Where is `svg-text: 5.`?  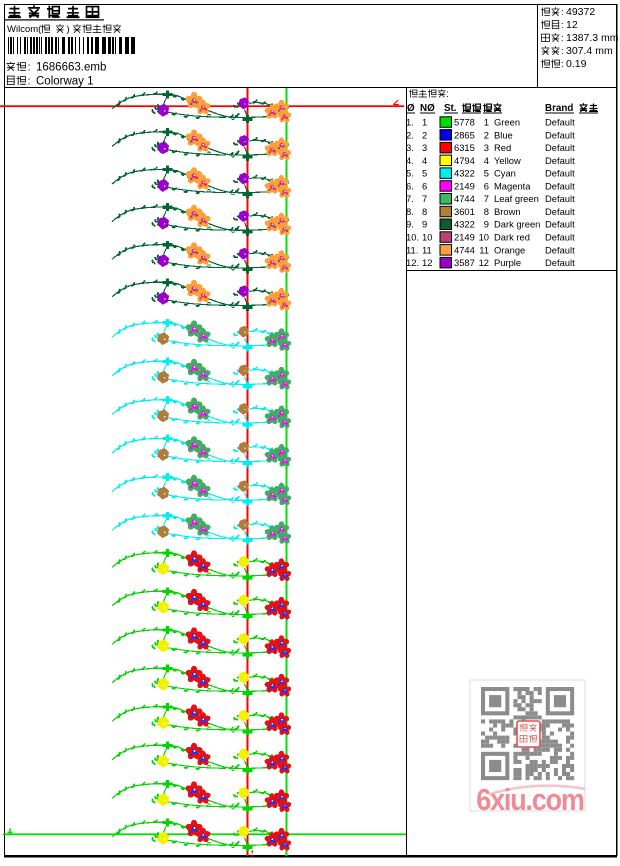
svg-text: 5. is located at coordinates (410, 173).